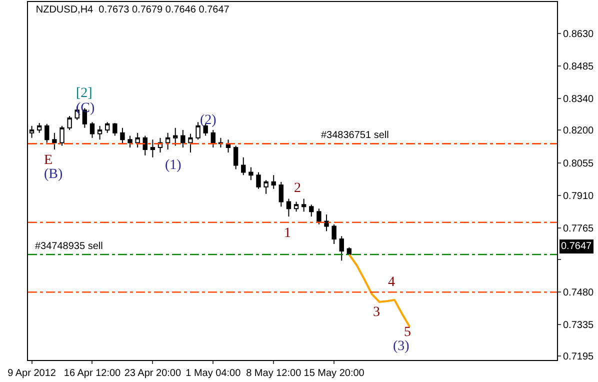 The height and width of the screenshot is (382, 598). What do you see at coordinates (133, 10) in the screenshot?
I see `chart-title: NZDUSD,H4 0.7673 0.7679 0.7646 0.7647` at bounding box center [133, 10].